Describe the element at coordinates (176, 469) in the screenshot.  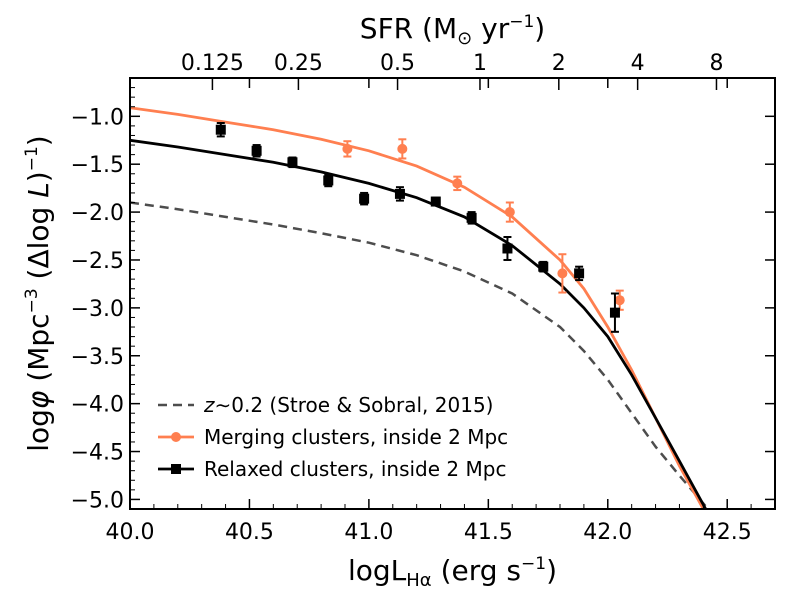
I see `legend-marker-square` at that location.